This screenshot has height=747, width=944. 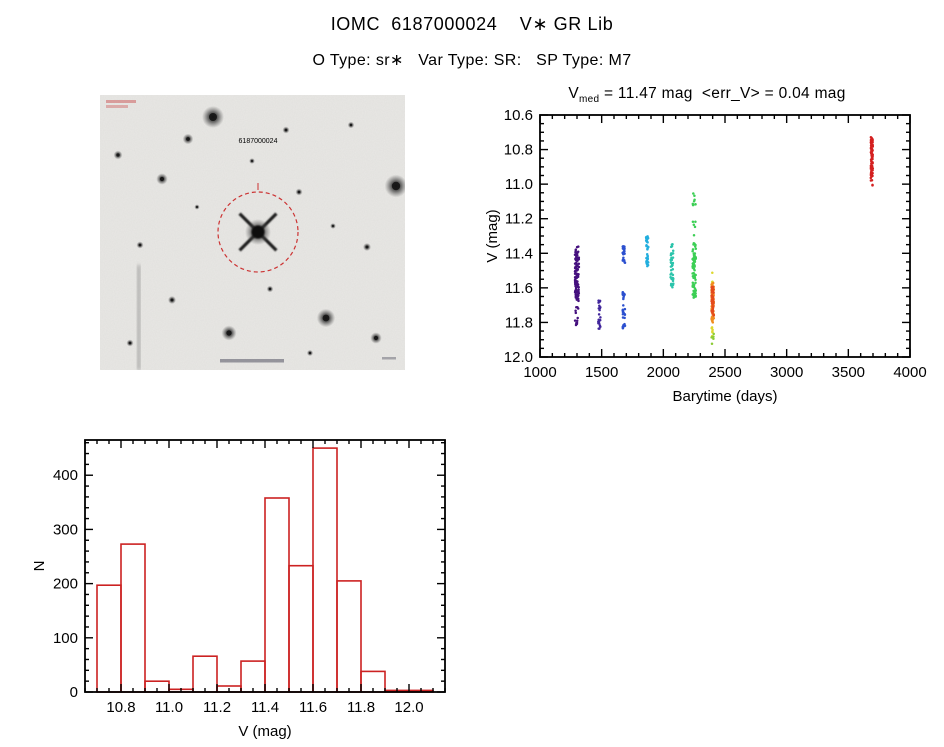 What do you see at coordinates (724, 372) in the screenshot?
I see `svg-text: 2500` at bounding box center [724, 372].